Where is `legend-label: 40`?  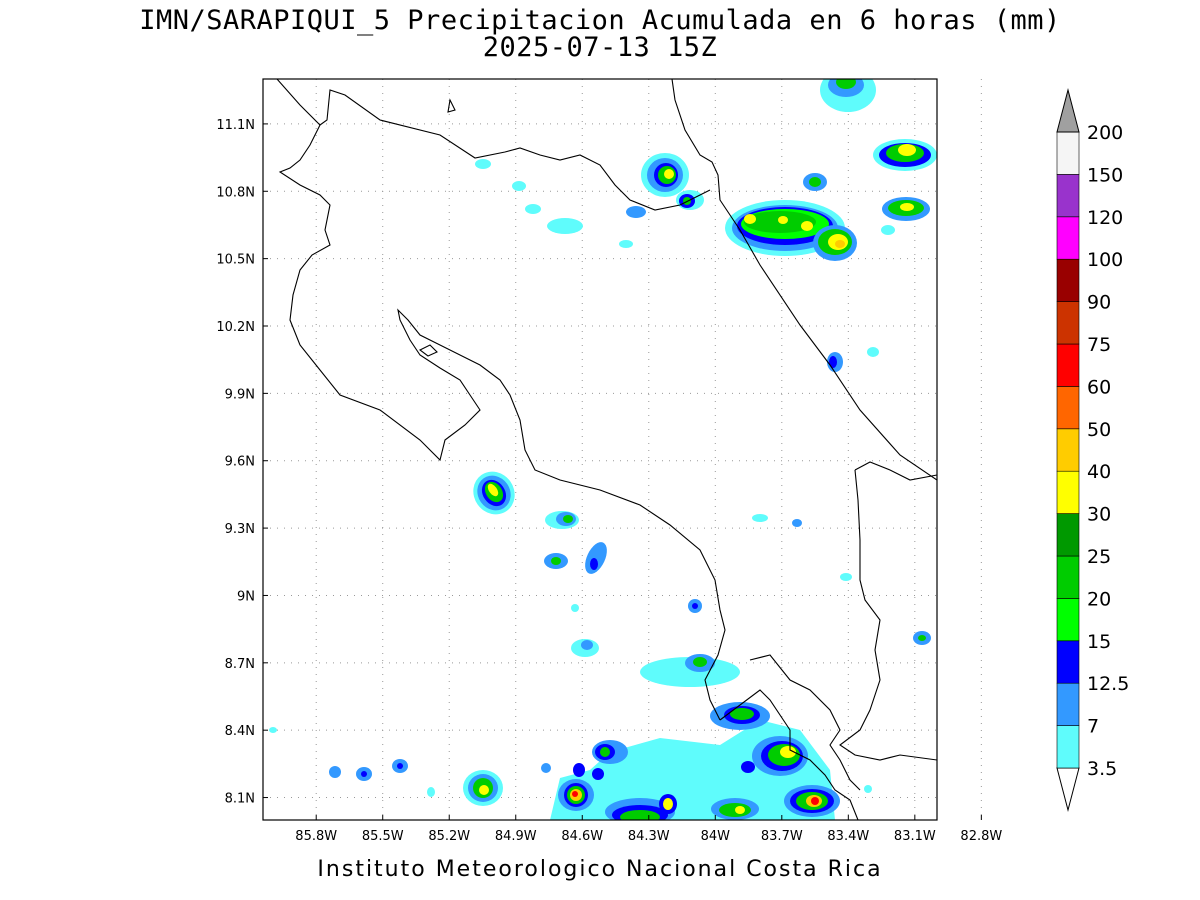
legend-label: 40 is located at coordinates (1099, 472).